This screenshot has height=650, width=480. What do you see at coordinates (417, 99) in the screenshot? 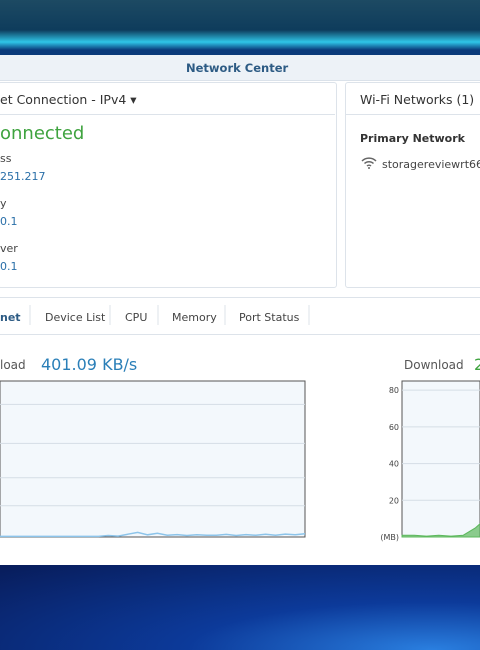
I see `panel-header: Wi-Fi Networks (1)` at bounding box center [417, 99].